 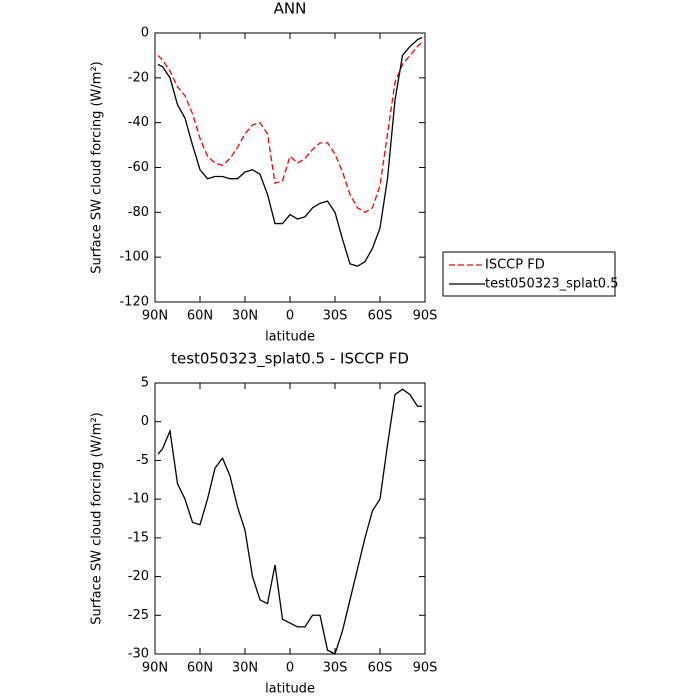 I want to click on legend-box, so click(x=529, y=274).